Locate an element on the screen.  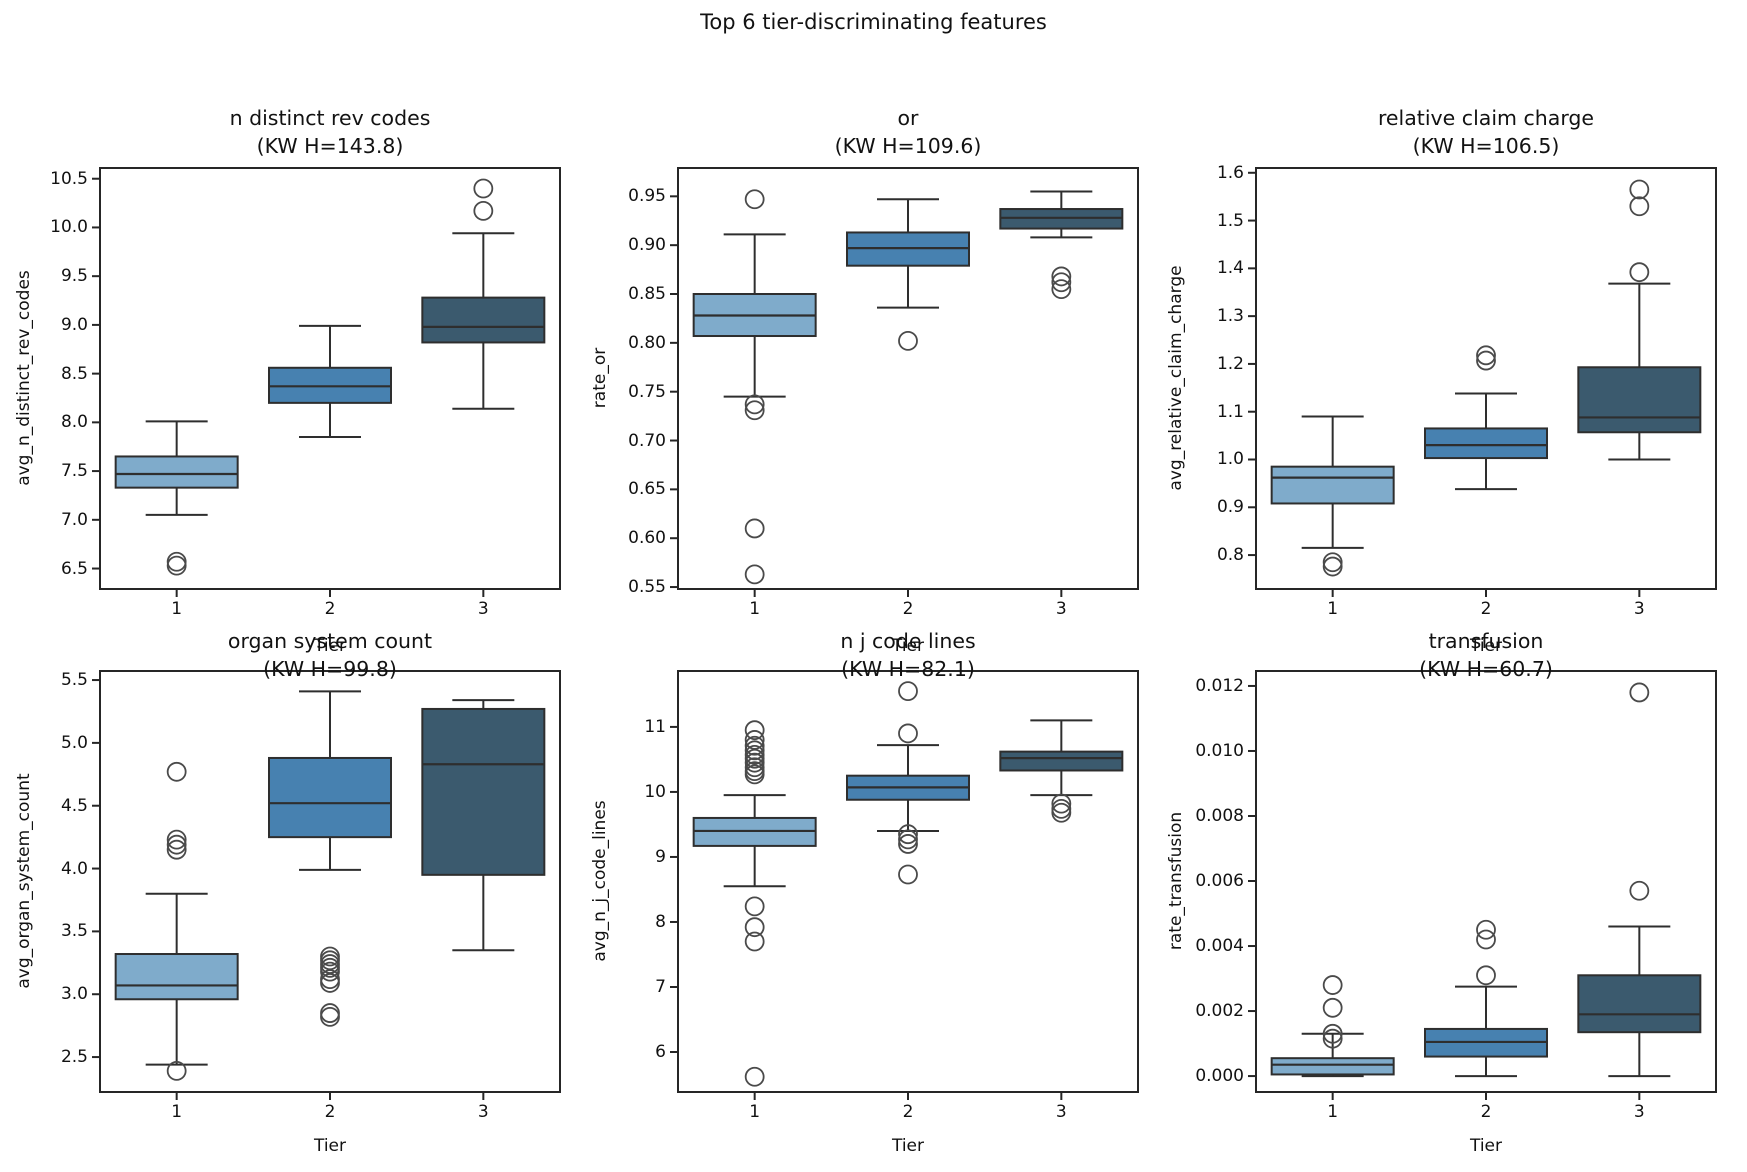
subplot-title: relative claim charge is located at coordinates (1486, 118).